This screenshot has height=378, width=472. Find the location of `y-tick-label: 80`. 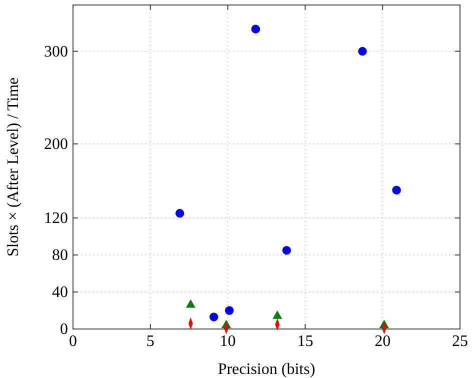

y-tick-label: 80 is located at coordinates (60, 255).